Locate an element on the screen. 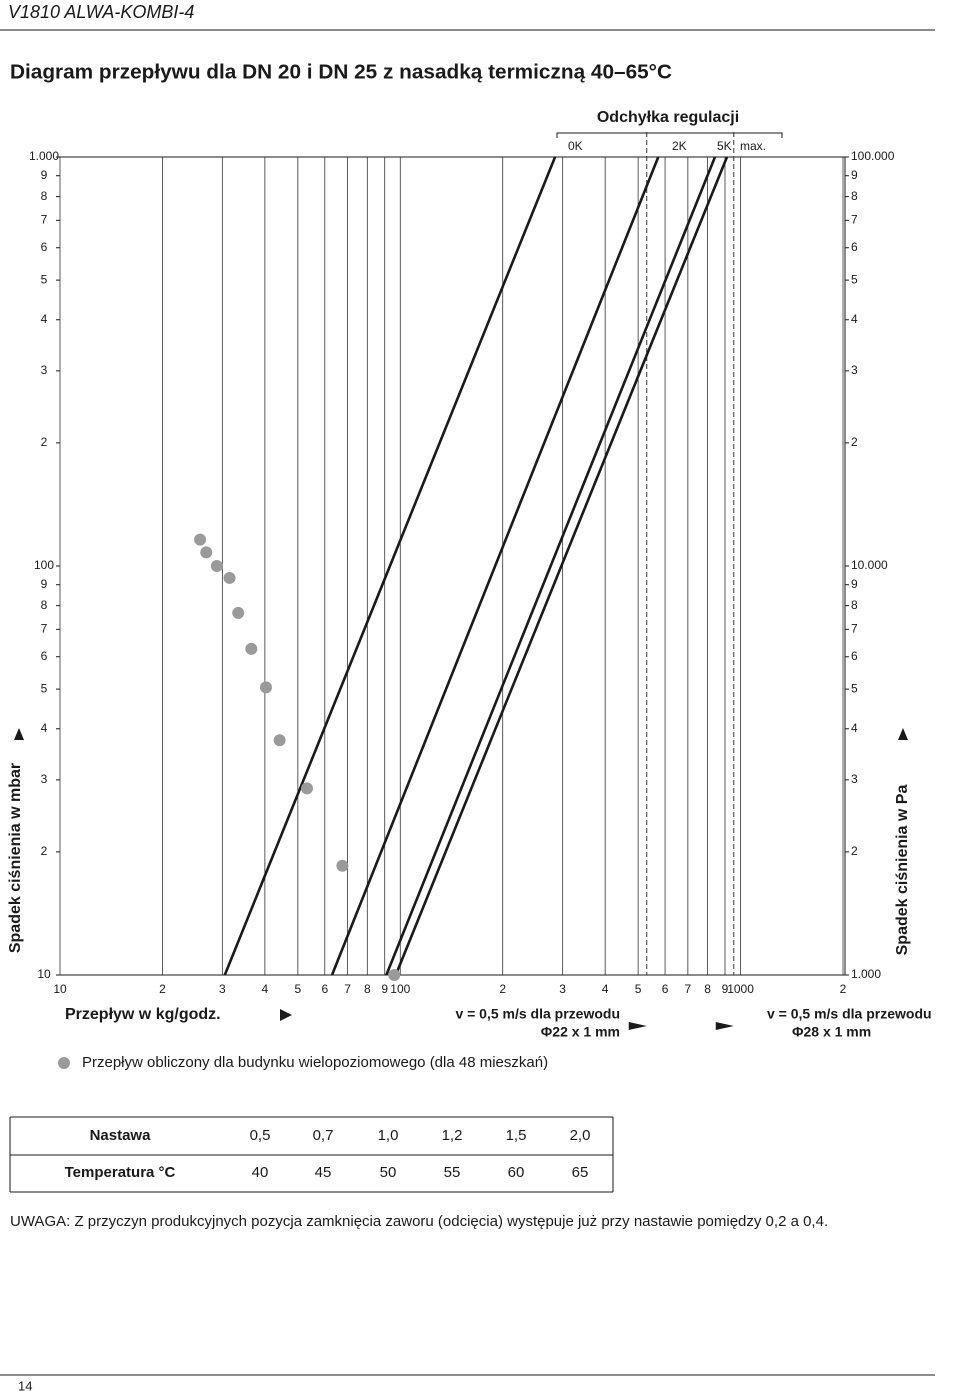 The image size is (960, 1395). x-tick-label: 10 is located at coordinates (60, 989).